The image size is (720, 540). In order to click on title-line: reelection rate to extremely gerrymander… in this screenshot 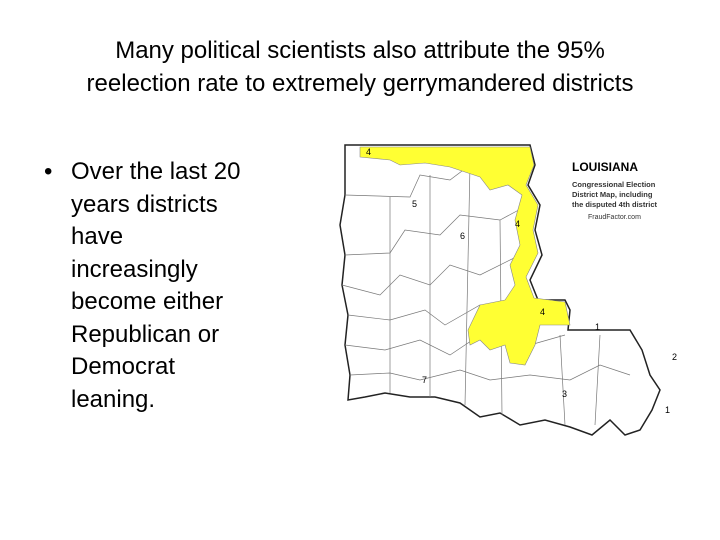, I will do `click(360, 83)`.